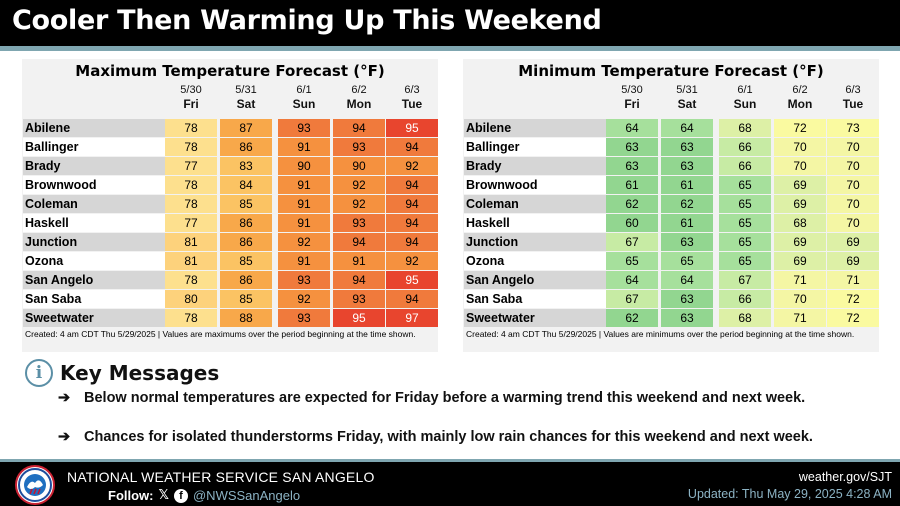 The image size is (900, 506). Describe the element at coordinates (450, 460) in the screenshot. I see `footer-divider` at that location.